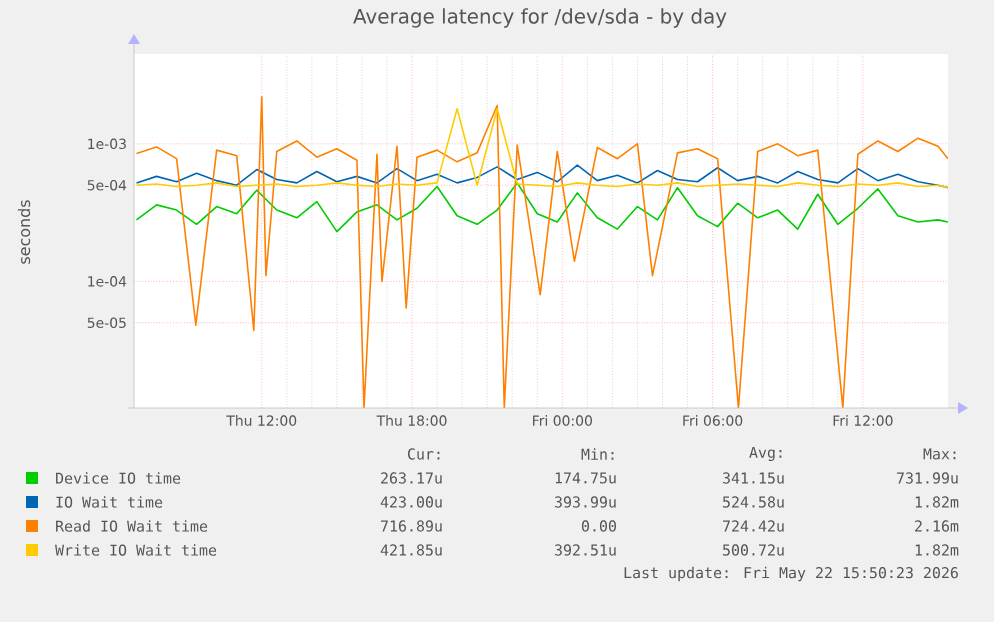  Describe the element at coordinates (540, 18) in the screenshot. I see `chart-title: Average latency for /dev/sda - by day` at that location.